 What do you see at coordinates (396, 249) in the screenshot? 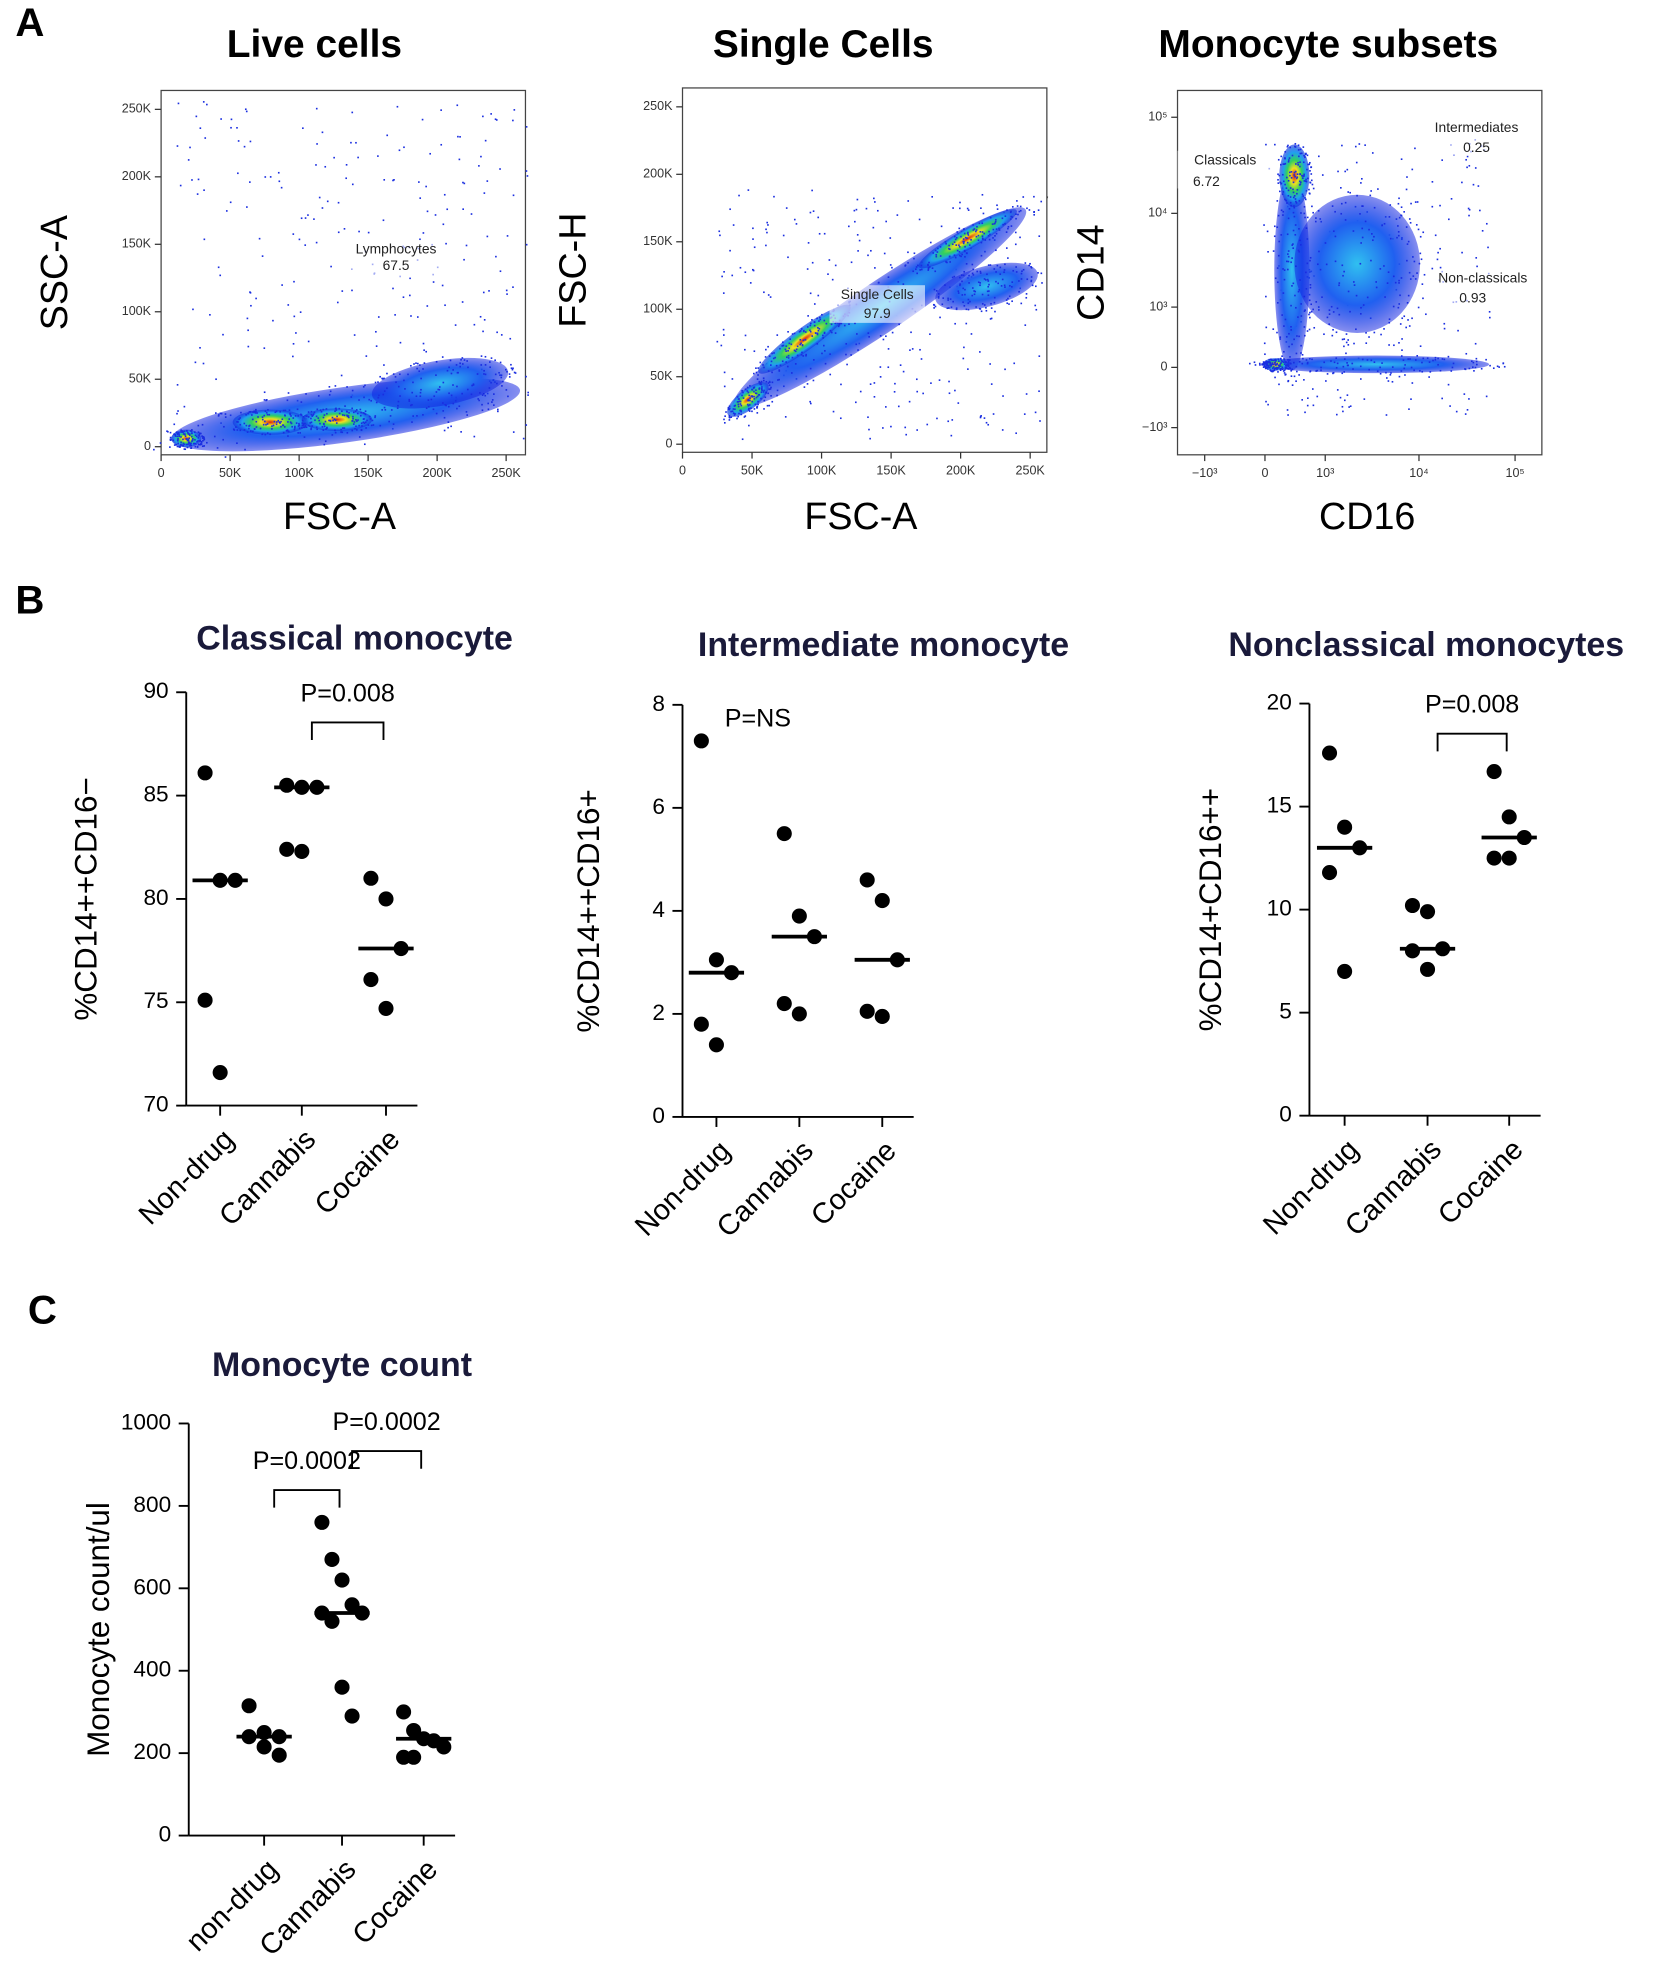
I see `gate-name: Lymphocytes` at bounding box center [396, 249].